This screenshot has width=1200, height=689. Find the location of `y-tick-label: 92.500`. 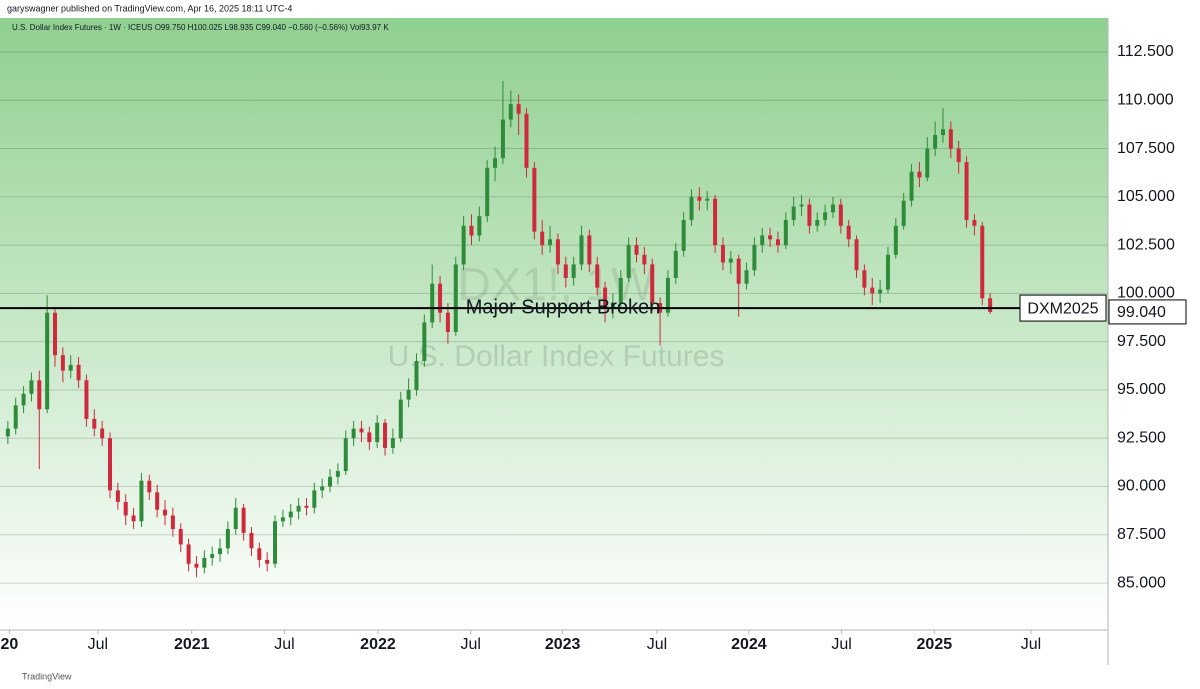

y-tick-label: 92.500 is located at coordinates (1141, 437).